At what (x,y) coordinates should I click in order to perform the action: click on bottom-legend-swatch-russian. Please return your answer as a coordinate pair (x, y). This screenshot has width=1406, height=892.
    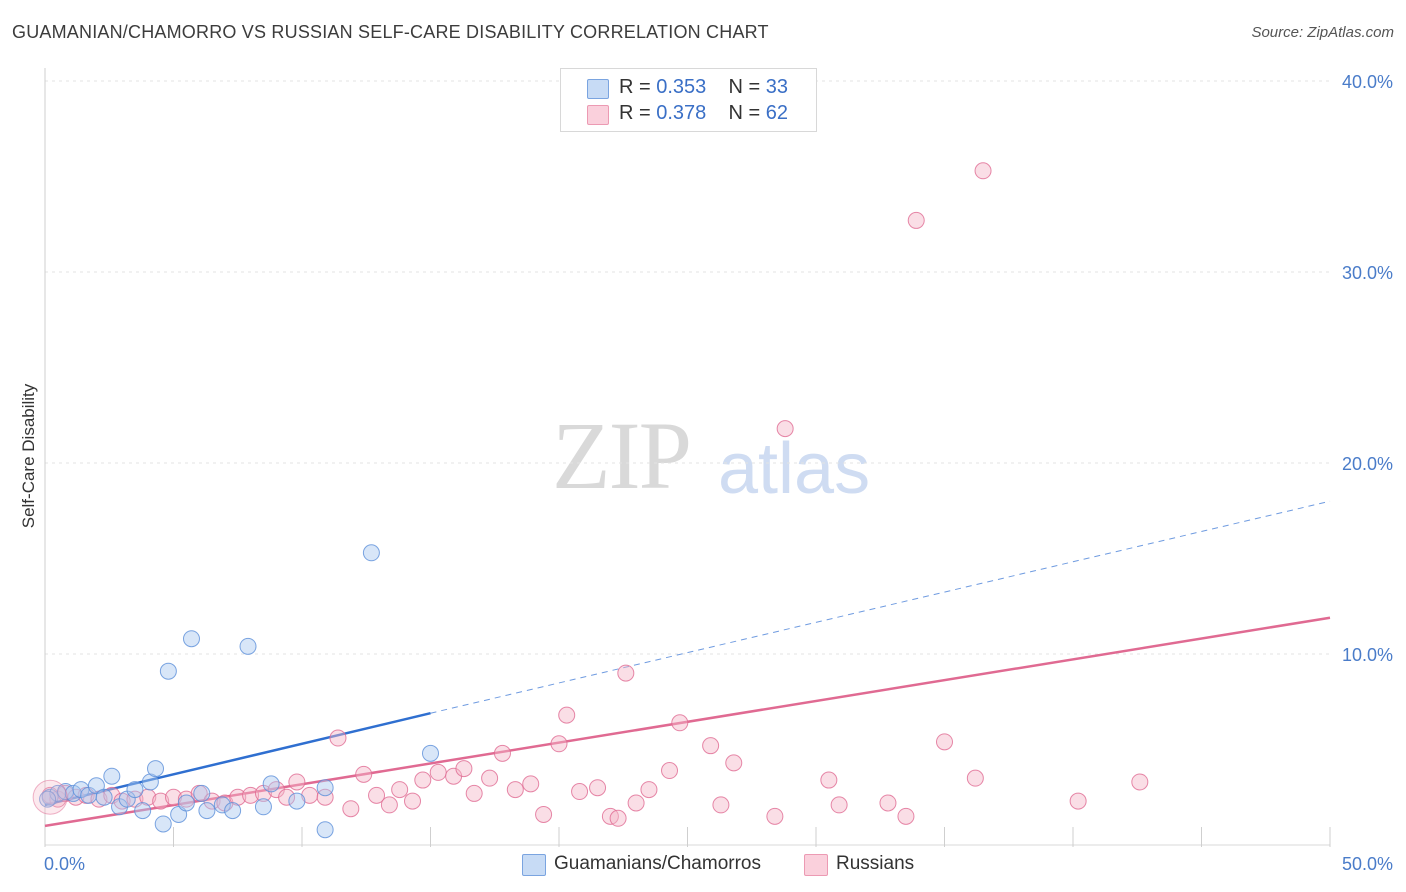
    Looking at the image, I should click on (816, 865).